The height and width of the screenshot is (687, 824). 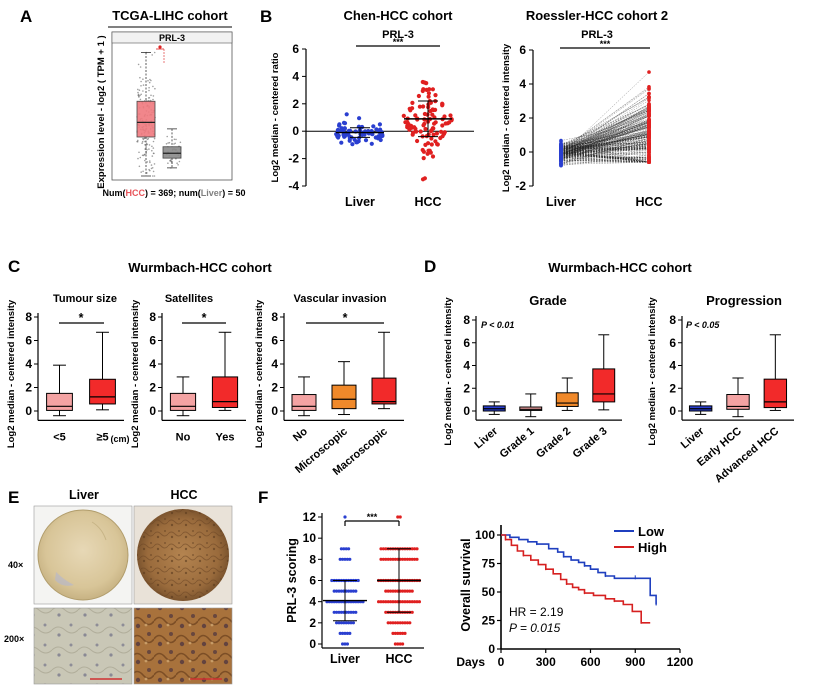 I want to click on c-tumour-ytick-label: 0, so click(x=28, y=411).